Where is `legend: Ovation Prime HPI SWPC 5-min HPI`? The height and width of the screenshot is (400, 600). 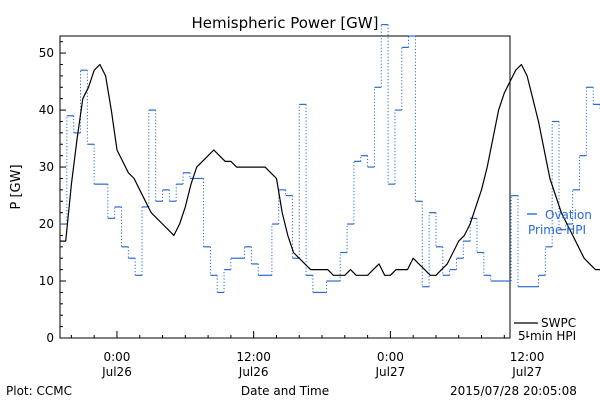 legend: Ovation Prime HPI SWPC 5-min HPI is located at coordinates (553, 275).